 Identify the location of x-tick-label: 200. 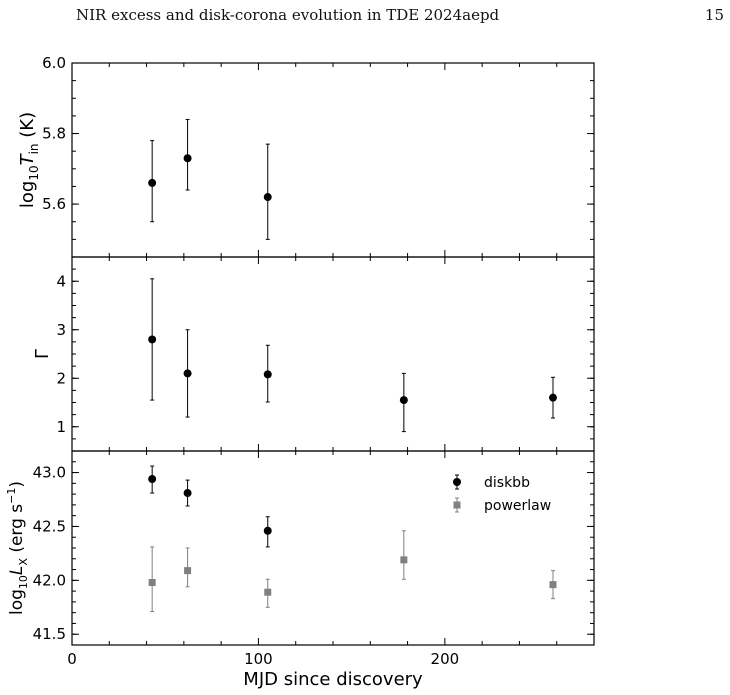
(445, 659).